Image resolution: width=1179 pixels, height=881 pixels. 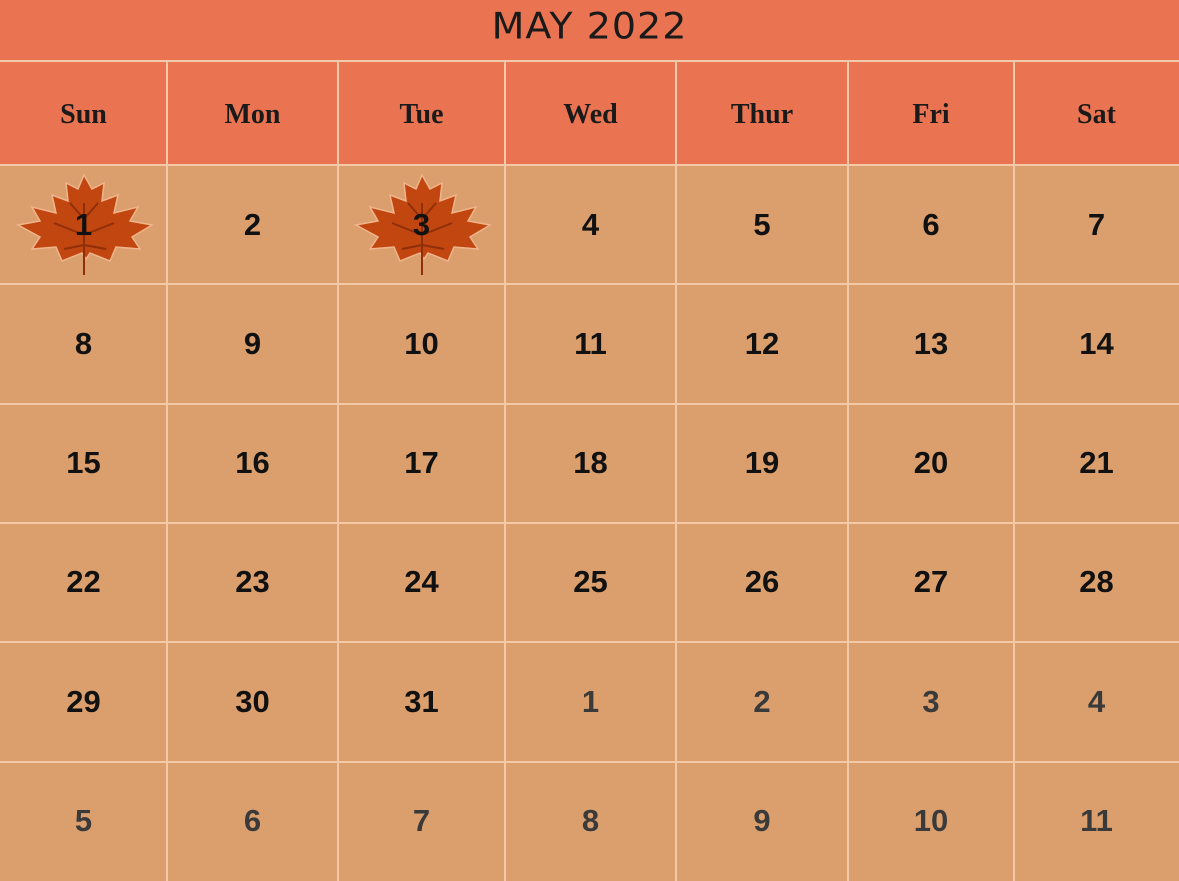 I want to click on day-cell: 29, so click(x=83, y=701).